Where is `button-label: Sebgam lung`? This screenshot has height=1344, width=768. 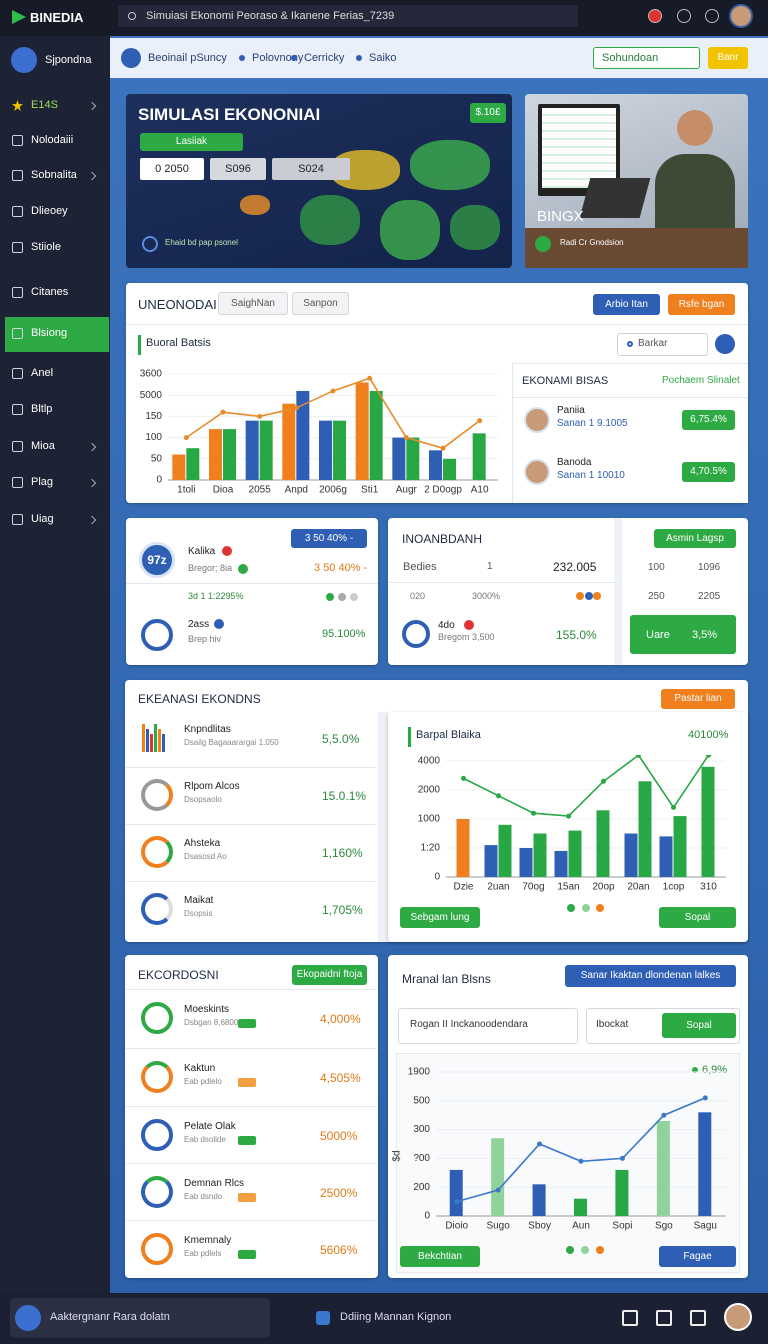 button-label: Sebgam lung is located at coordinates (440, 917).